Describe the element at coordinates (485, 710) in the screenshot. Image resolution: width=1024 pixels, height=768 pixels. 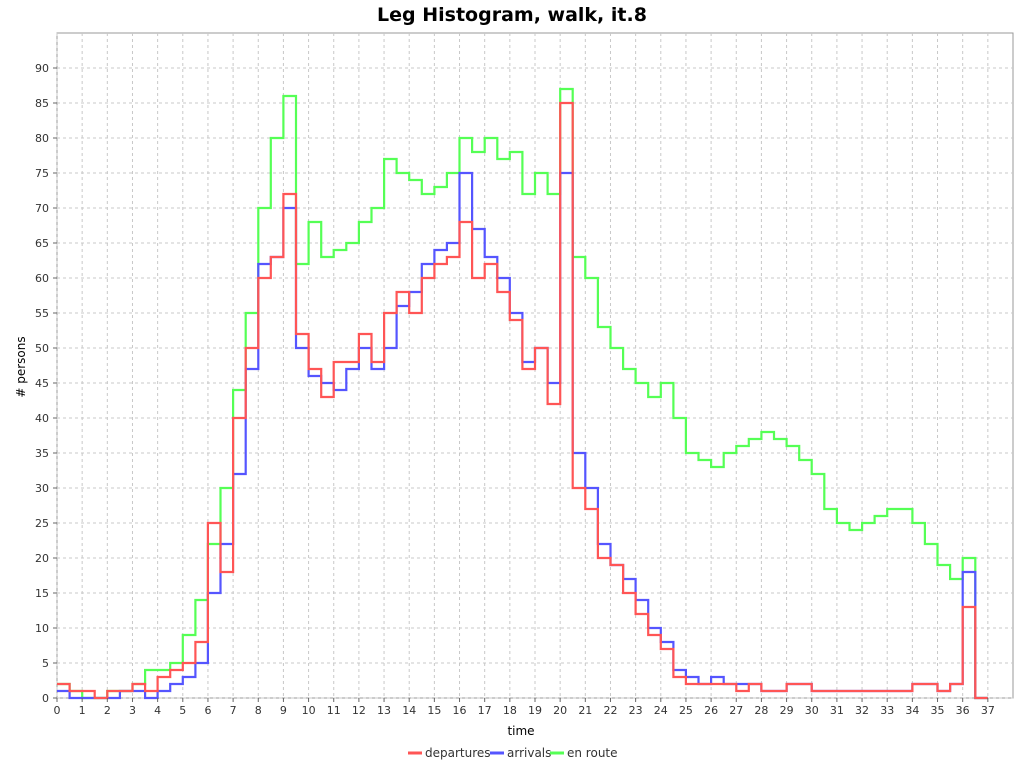
I see `x-tick-label: 17` at that location.